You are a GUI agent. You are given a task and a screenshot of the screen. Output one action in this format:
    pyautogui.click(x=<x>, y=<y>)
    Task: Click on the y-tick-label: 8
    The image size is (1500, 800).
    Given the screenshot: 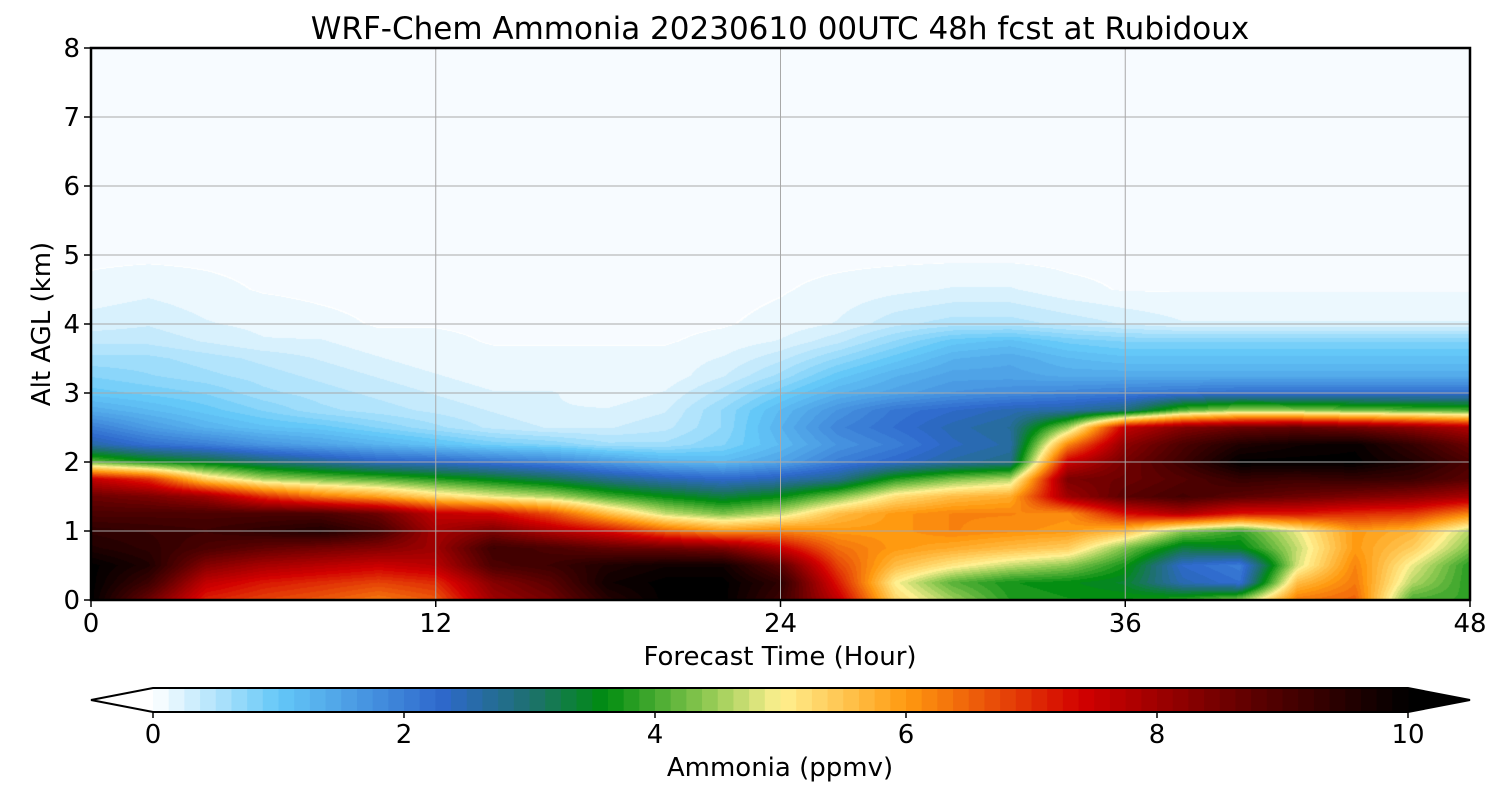 What is the action you would take?
    pyautogui.click(x=71, y=49)
    